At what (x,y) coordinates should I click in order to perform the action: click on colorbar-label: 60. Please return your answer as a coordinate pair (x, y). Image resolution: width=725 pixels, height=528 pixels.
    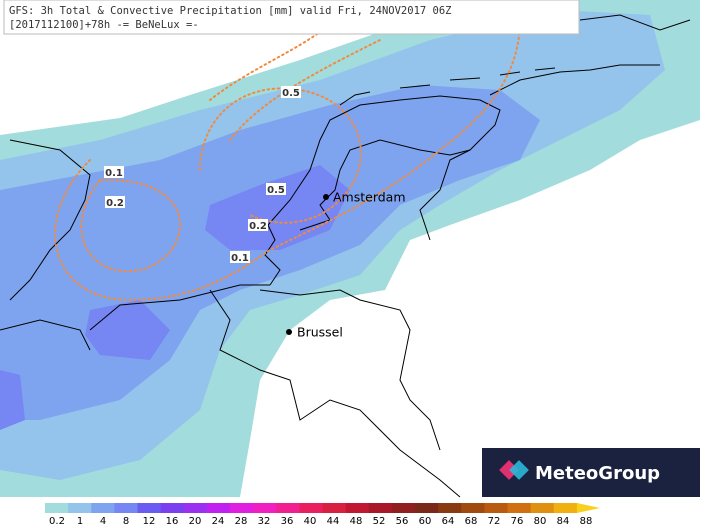
    Looking at the image, I should click on (425, 521).